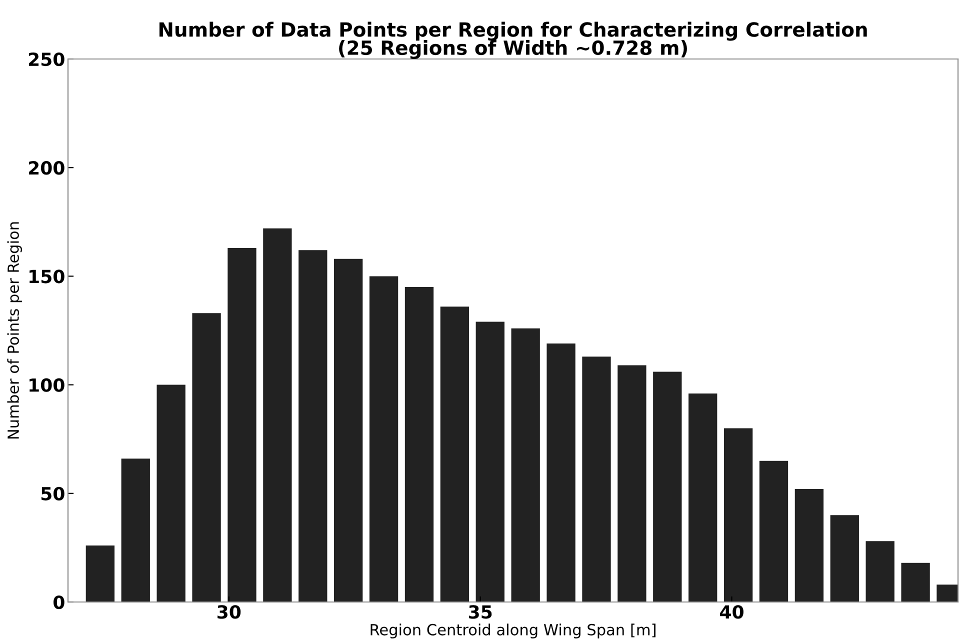 Image resolution: width=959 pixels, height=640 pixels. I want to click on x-axis-title: Region Centroid along Wing Span [m], so click(513, 631).